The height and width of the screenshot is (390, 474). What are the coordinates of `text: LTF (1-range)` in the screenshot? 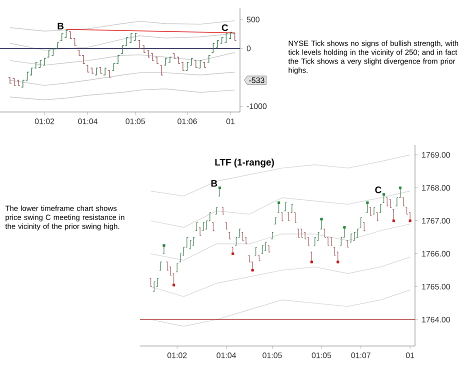 It's located at (244, 163).